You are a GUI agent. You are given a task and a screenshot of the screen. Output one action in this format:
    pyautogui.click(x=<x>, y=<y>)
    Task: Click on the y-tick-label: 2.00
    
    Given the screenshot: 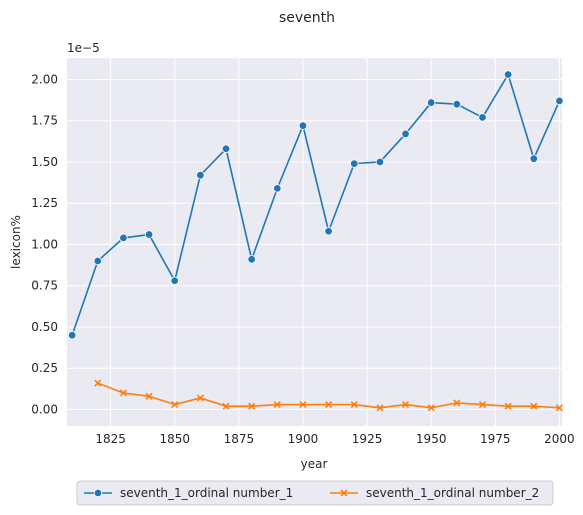 What is the action you would take?
    pyautogui.click(x=44, y=79)
    